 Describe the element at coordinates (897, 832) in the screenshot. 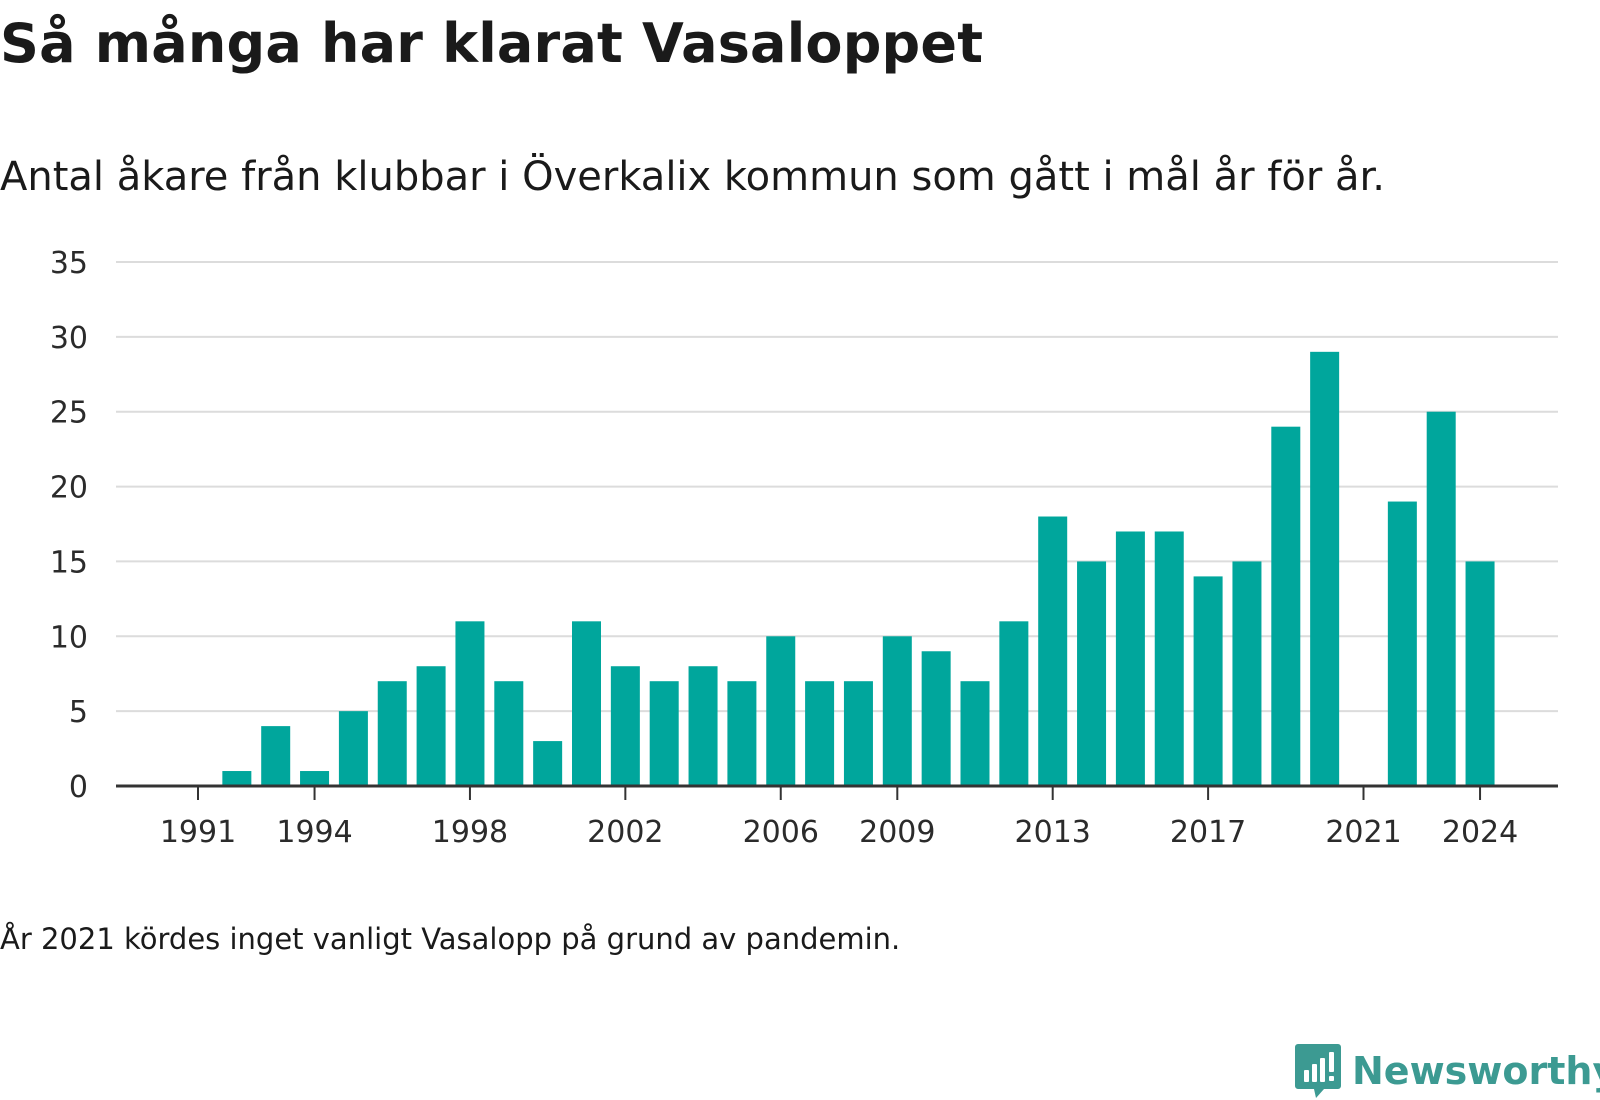

I see `x-tick-label: 2009` at that location.